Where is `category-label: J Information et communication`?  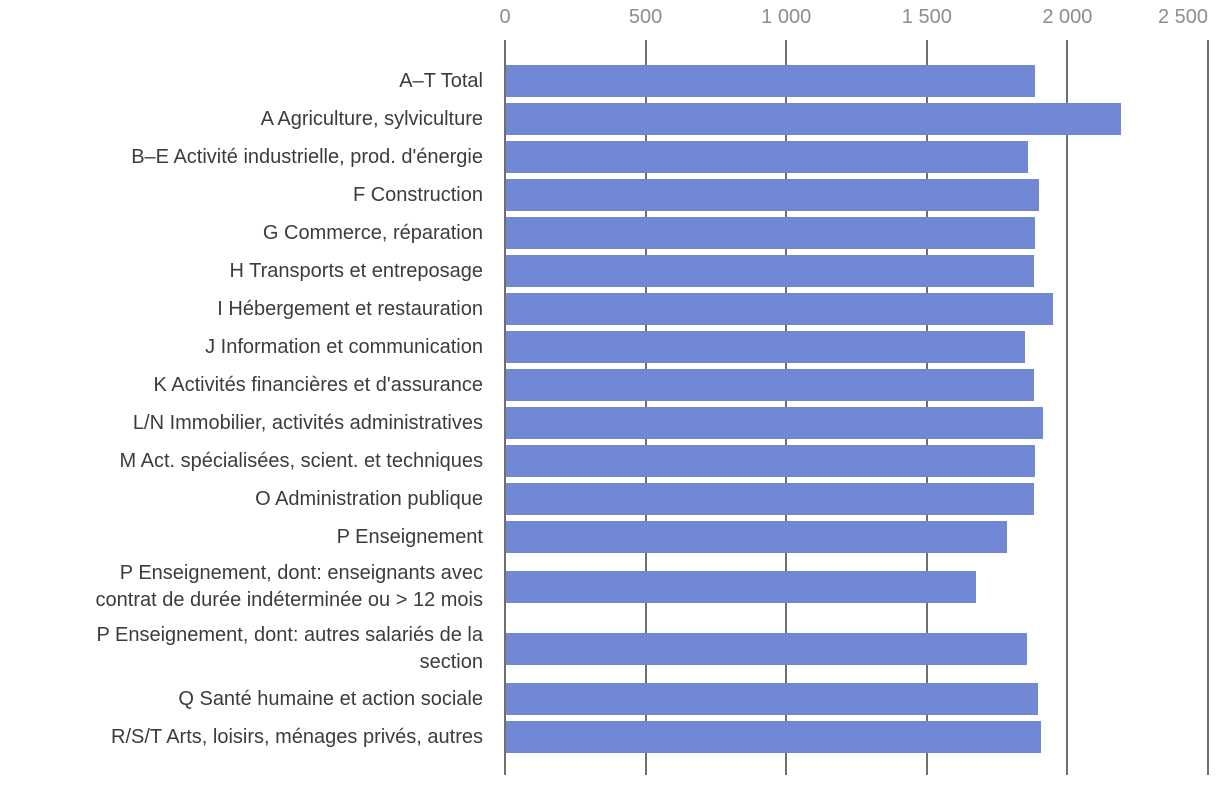 category-label: J Information et communication is located at coordinates (344, 346).